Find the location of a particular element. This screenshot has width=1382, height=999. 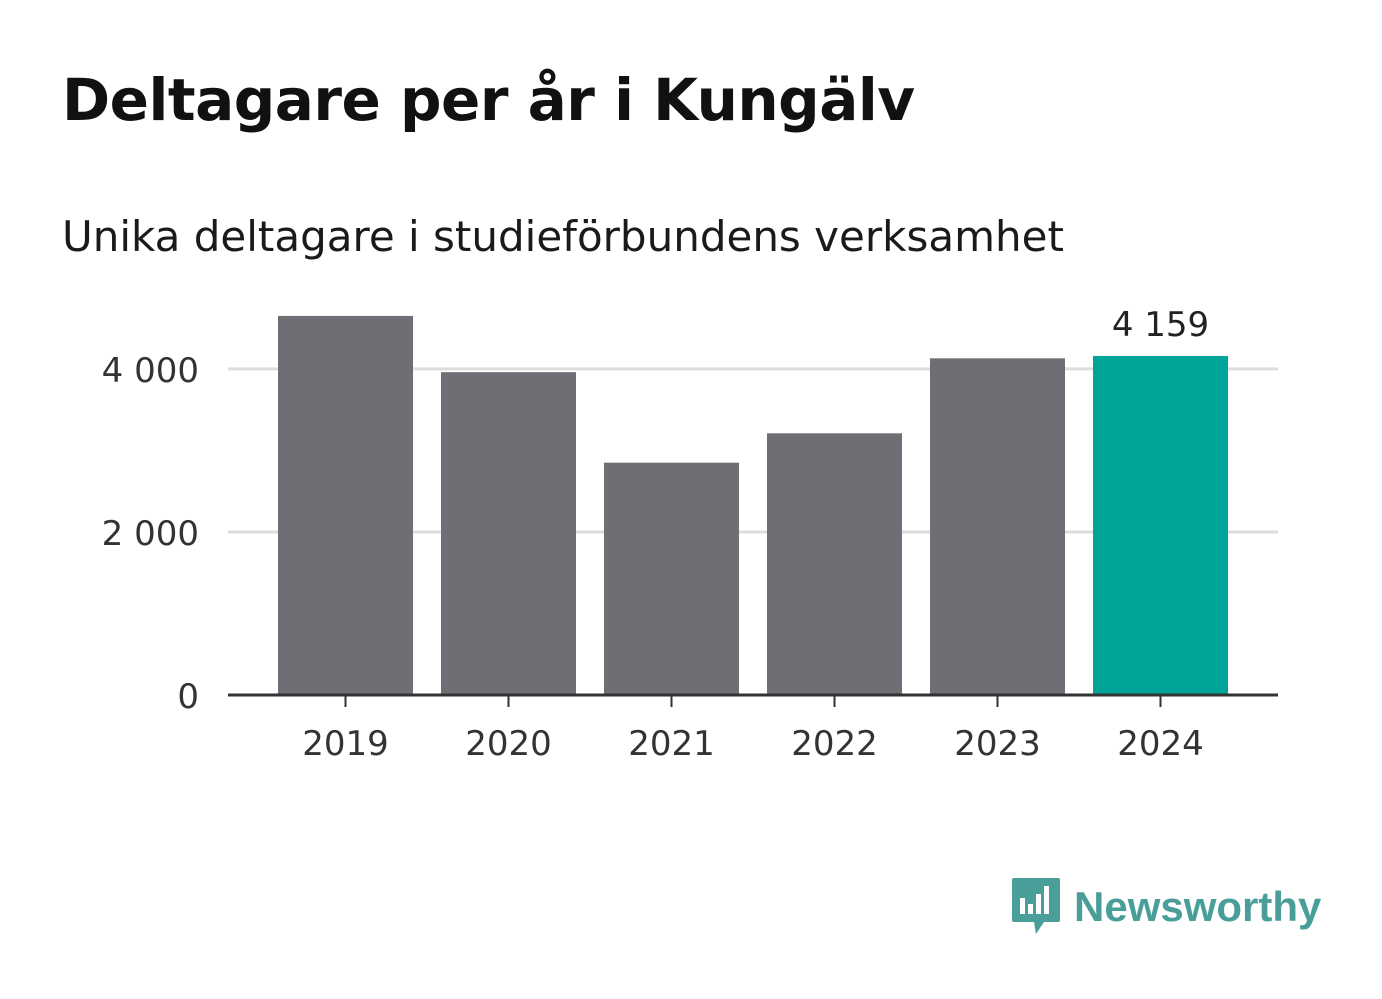

y-tick-label: 2 000 is located at coordinates (150, 534).